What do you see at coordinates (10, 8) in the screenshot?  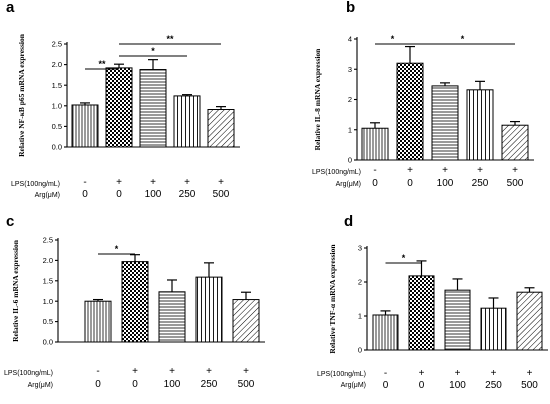 I see `panel-letter: a` at bounding box center [10, 8].